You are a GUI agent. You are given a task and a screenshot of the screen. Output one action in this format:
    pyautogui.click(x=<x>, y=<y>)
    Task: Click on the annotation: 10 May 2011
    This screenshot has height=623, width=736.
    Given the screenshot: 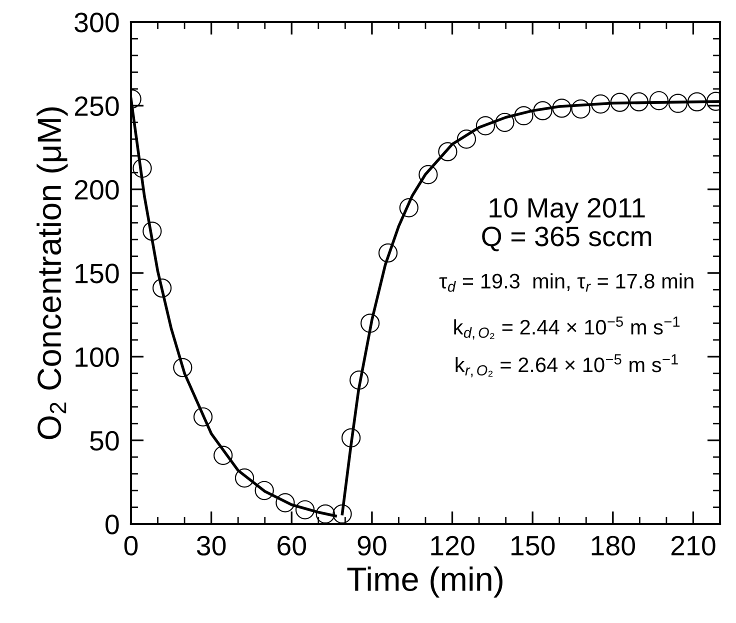 What is the action you would take?
    pyautogui.click(x=567, y=211)
    